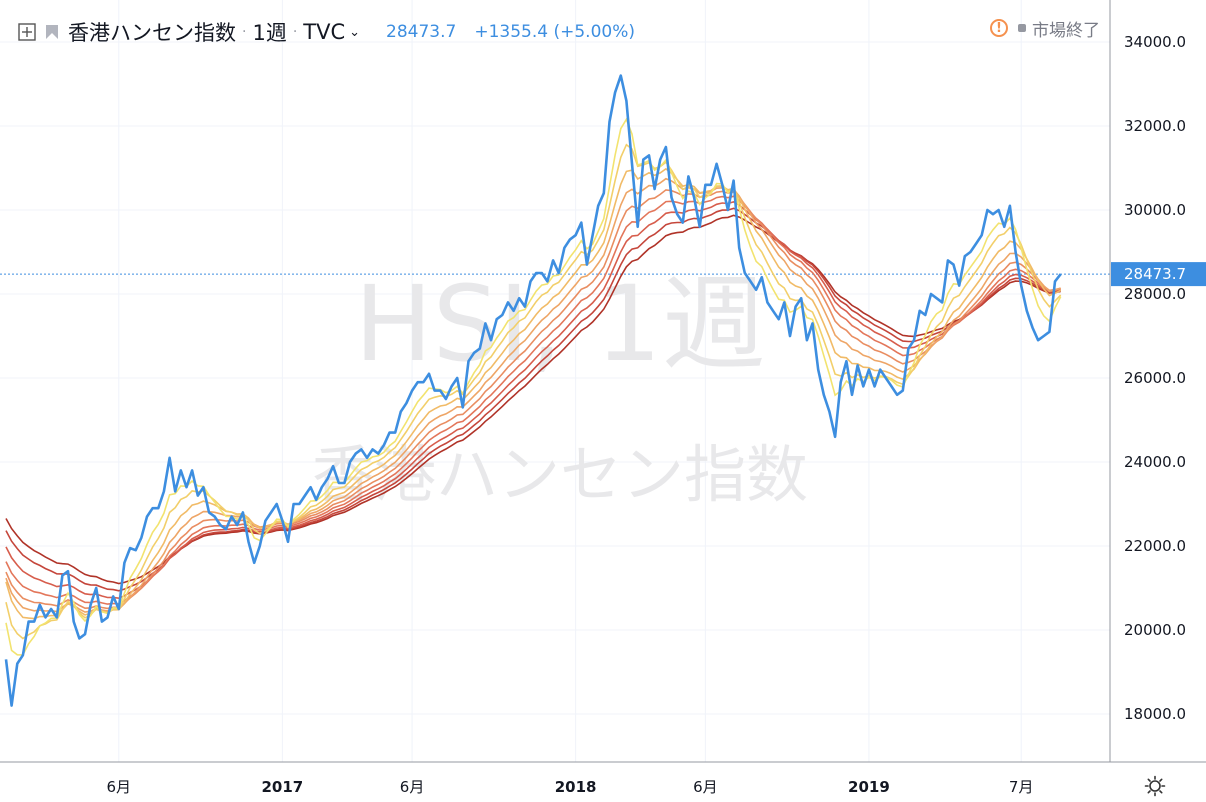 This screenshot has width=1206, height=802. What do you see at coordinates (355, 32) in the screenshot?
I see `chevron-down-icon: ⌄` at bounding box center [355, 32].